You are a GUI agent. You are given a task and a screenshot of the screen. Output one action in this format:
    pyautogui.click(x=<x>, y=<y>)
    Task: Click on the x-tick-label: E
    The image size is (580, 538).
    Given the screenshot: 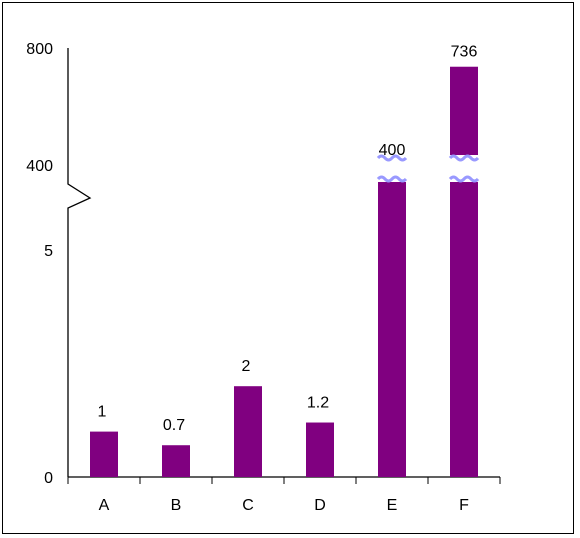 What is the action you would take?
    pyautogui.click(x=392, y=505)
    